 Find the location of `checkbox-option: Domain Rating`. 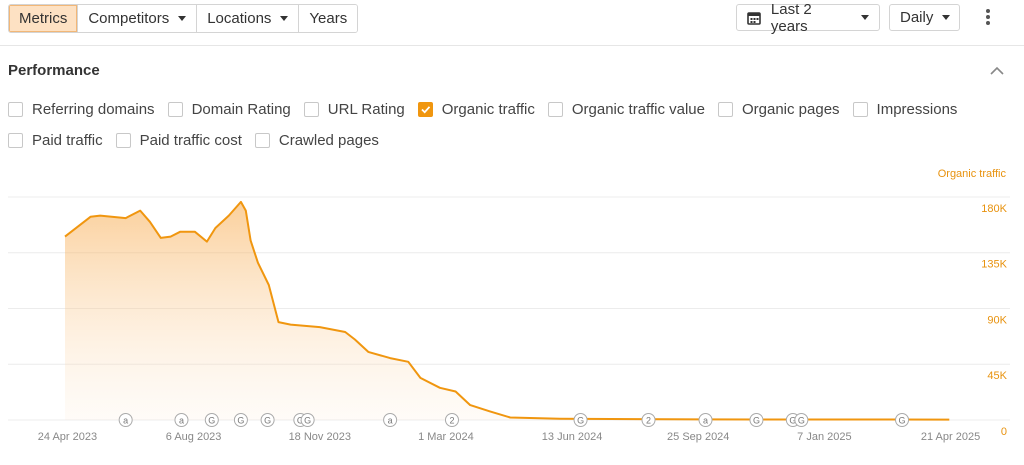

checkbox-option: Domain Rating is located at coordinates (229, 109).